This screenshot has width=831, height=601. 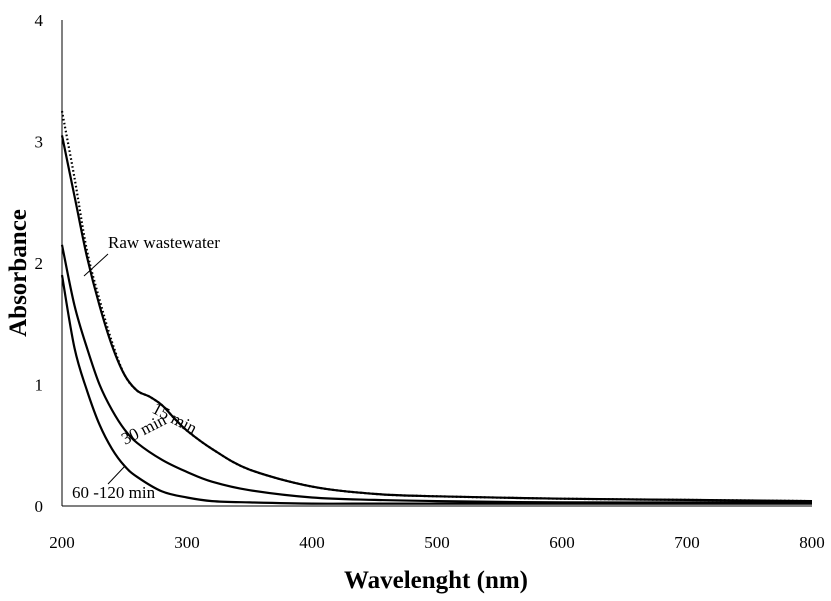 I want to click on x-tick-label: 600, so click(x=562, y=542).